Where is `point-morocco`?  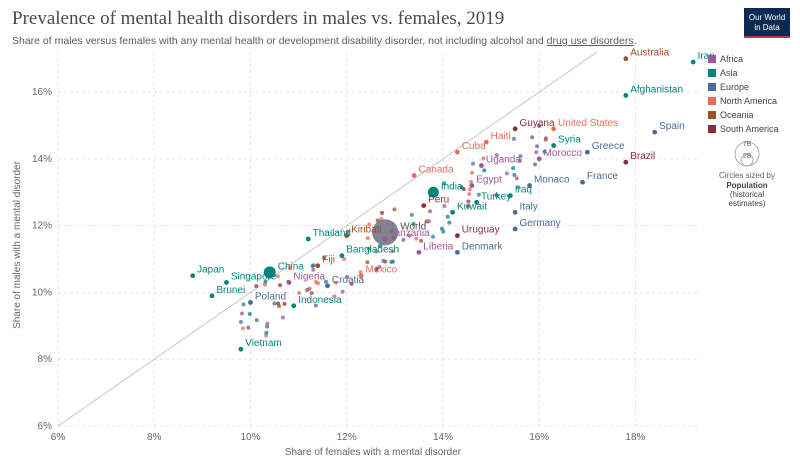 point-morocco is located at coordinates (539, 159).